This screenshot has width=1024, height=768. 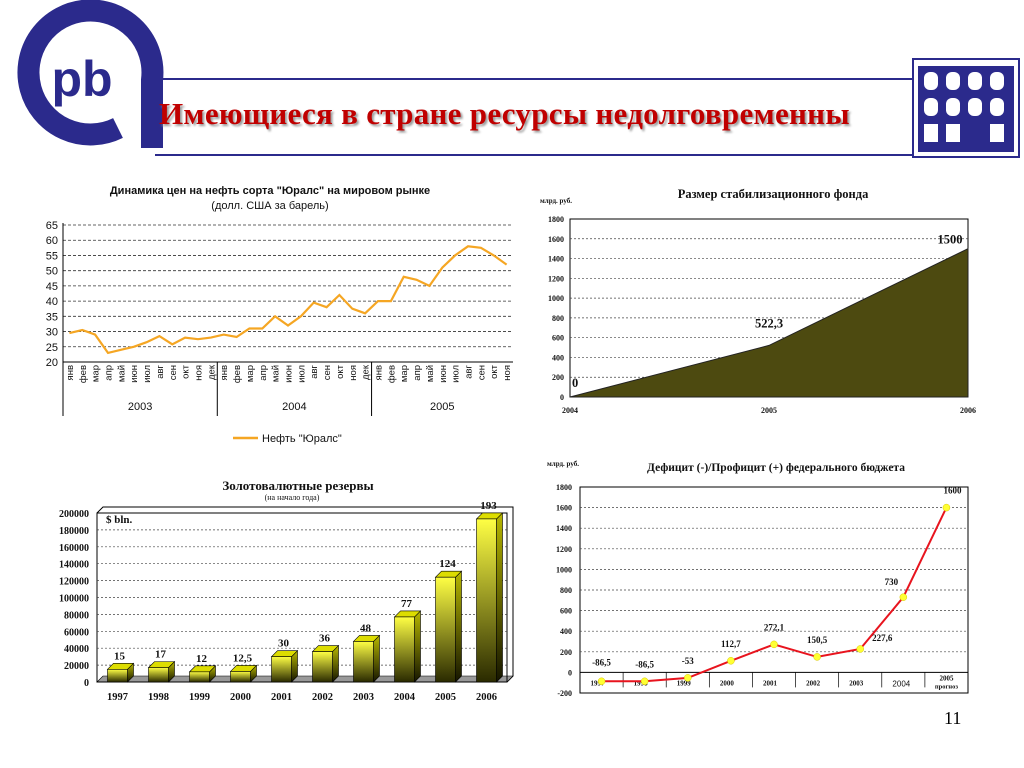 What do you see at coordinates (684, 683) in the screenshot?
I see `budget-xtick-label: 1999` at bounding box center [684, 683].